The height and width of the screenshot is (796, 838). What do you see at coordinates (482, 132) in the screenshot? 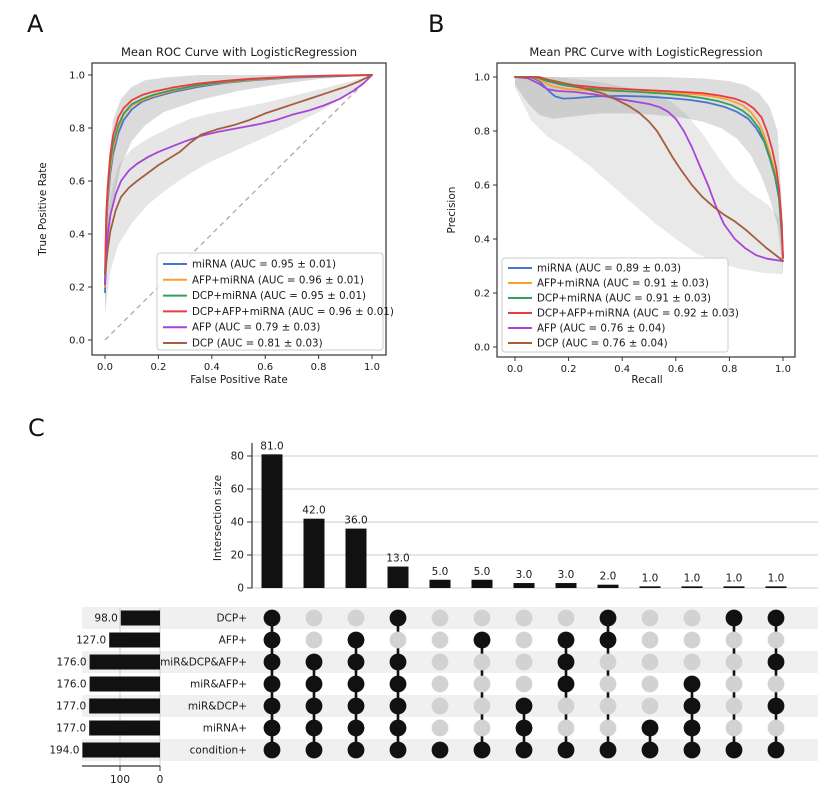
I see `y-tick-label: 0.8` at bounding box center [482, 132].